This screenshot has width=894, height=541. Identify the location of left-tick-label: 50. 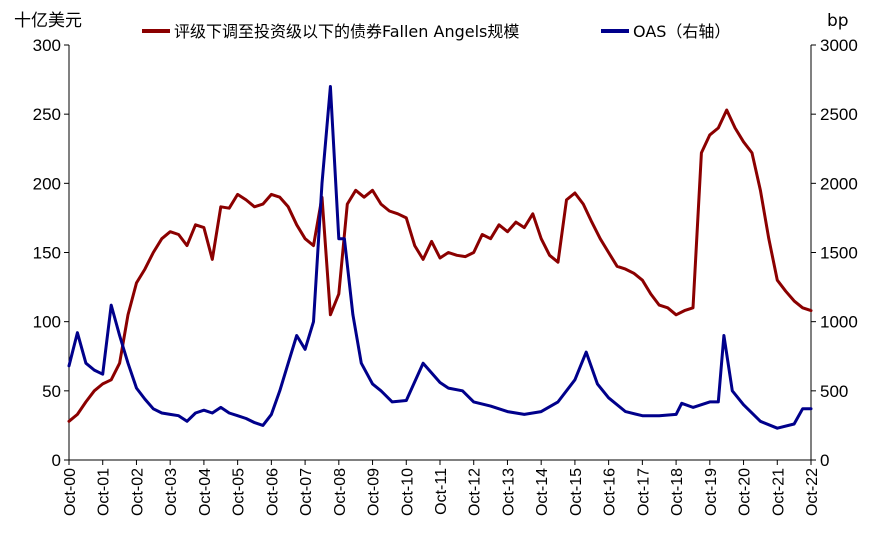
(51, 391).